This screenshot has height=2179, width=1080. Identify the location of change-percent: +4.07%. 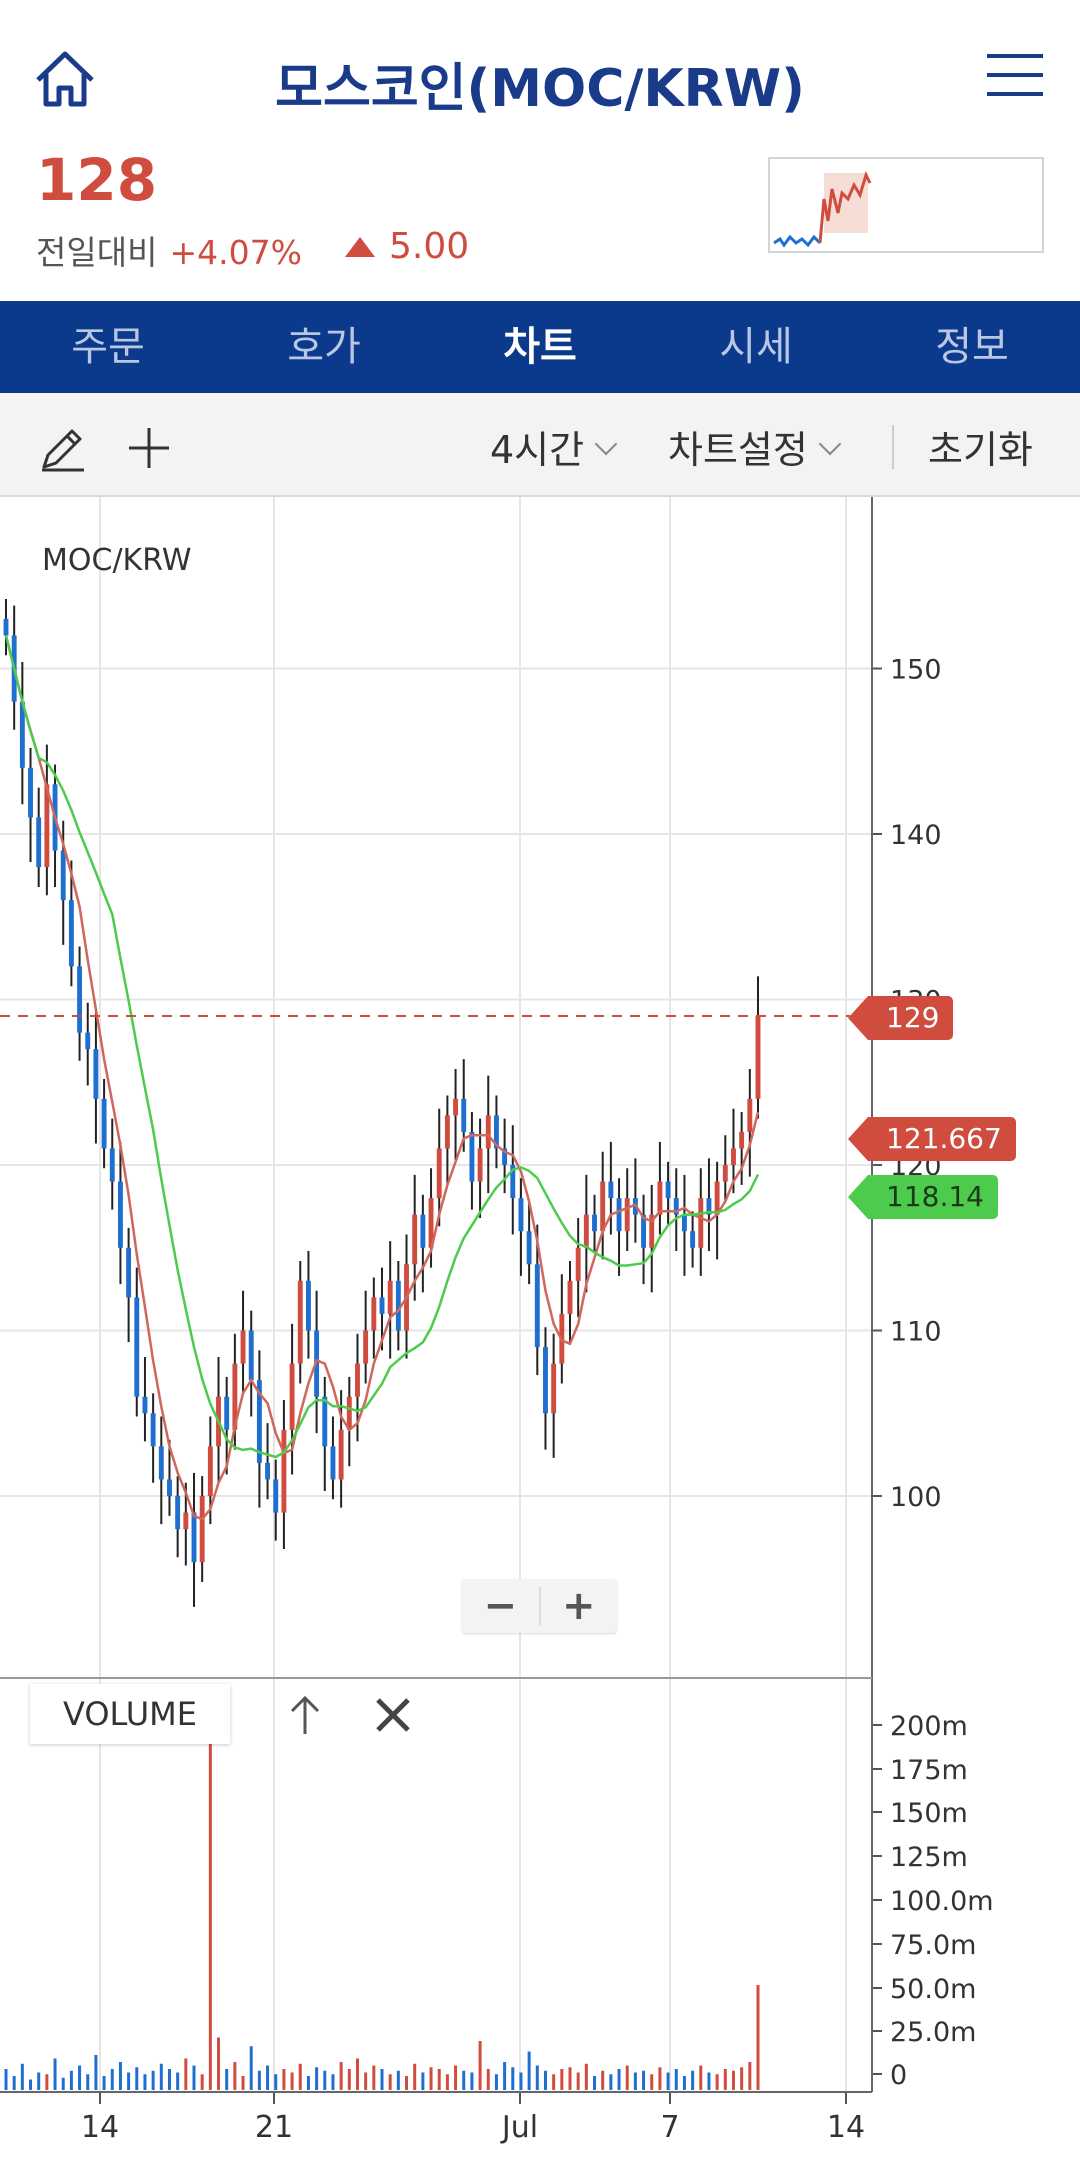
(235, 252).